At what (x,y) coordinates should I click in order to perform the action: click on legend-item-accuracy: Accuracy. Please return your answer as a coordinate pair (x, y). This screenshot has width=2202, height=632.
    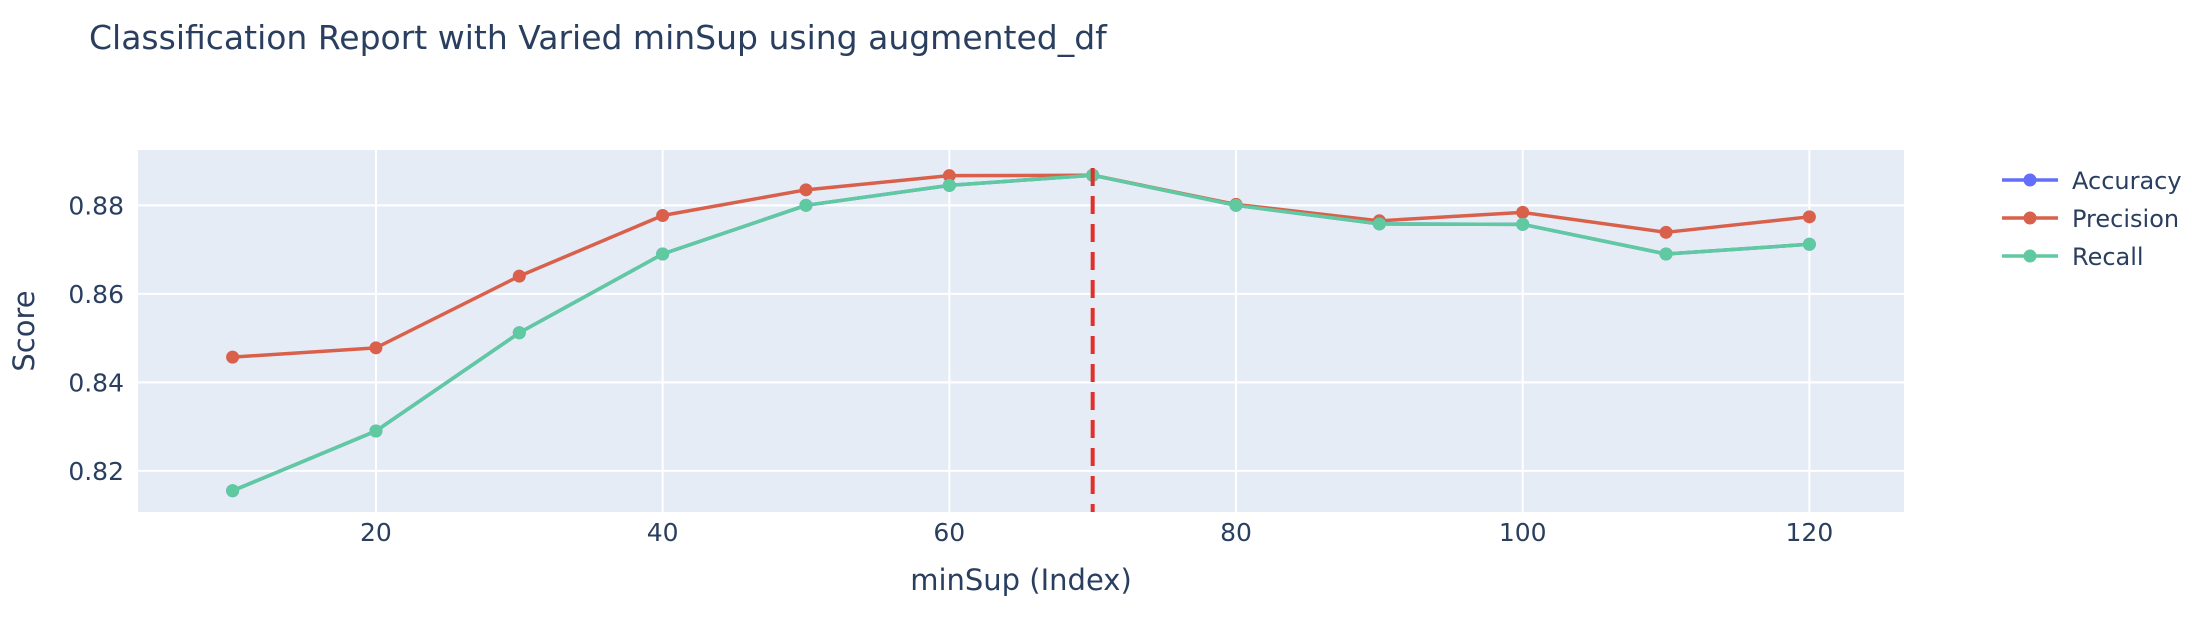
    Looking at the image, I should click on (2092, 181).